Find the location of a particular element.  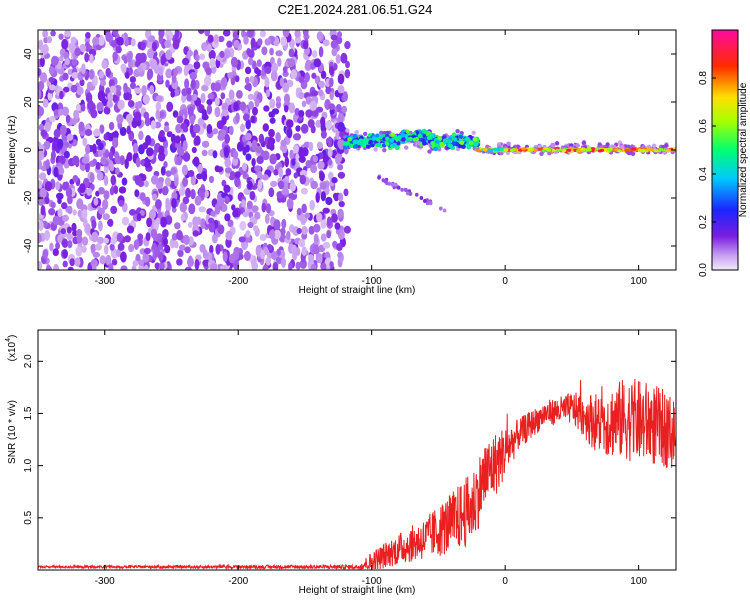

y-tick-label: 20 is located at coordinates (28, 102).